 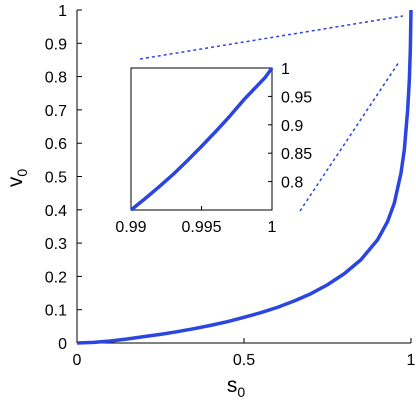 I want to click on main-y-tick-label: 0.5, so click(x=56, y=178).